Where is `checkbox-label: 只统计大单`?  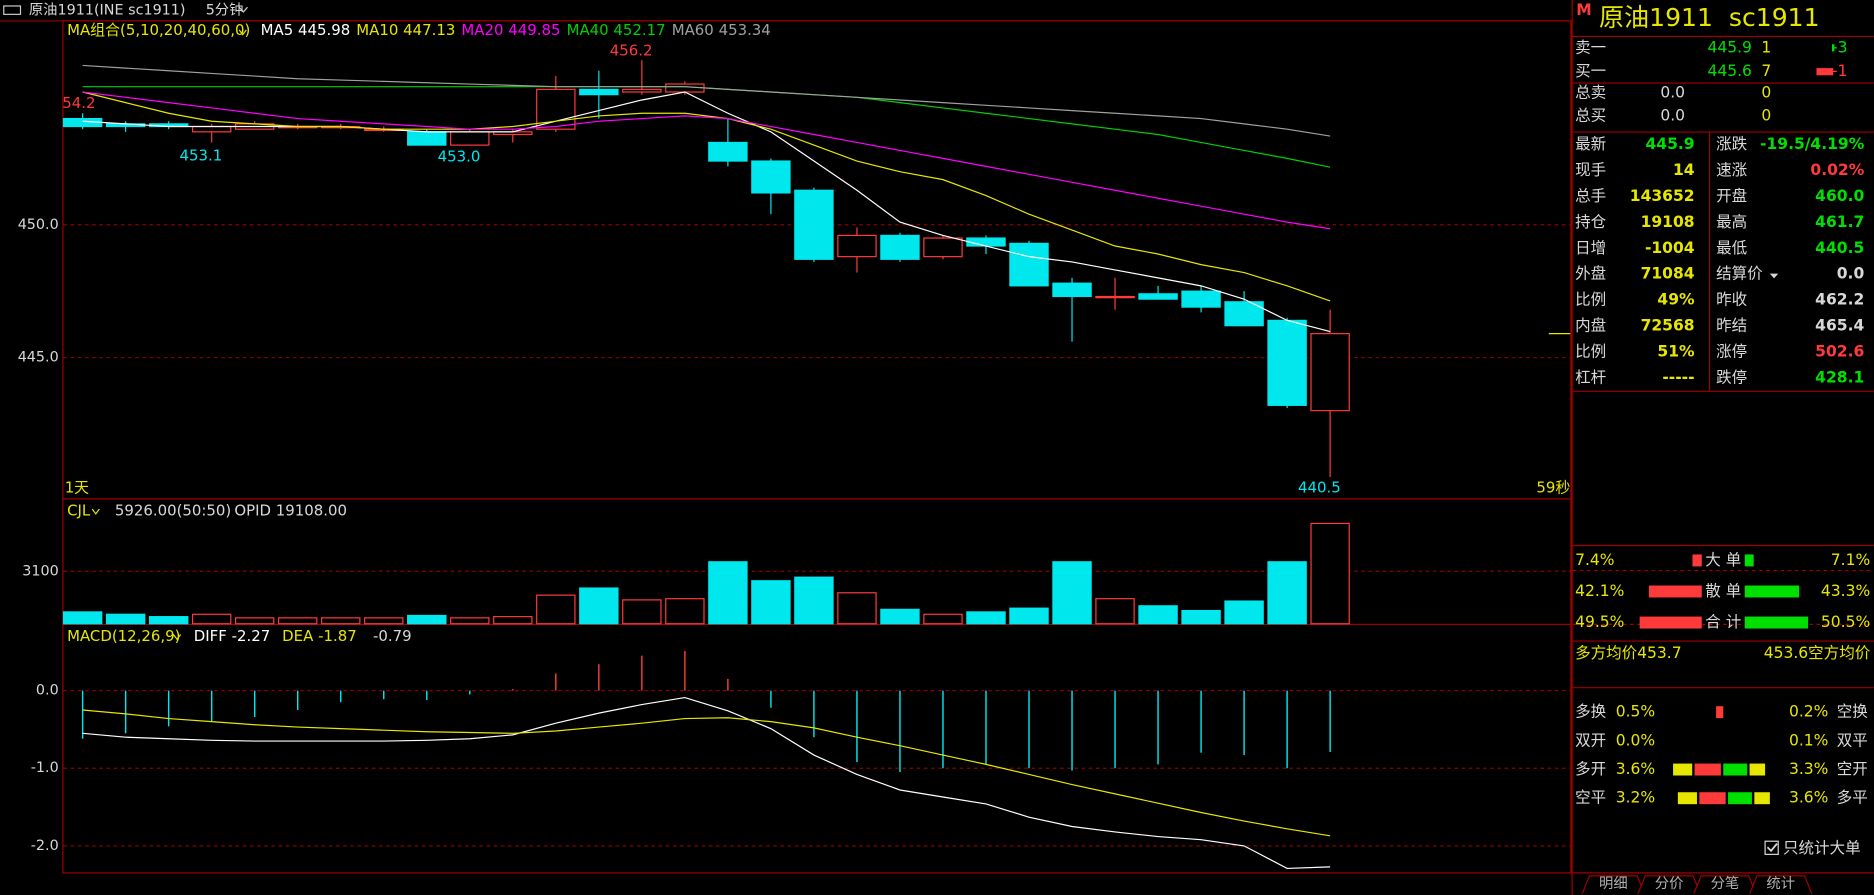 checkbox-label: 只统计大单 is located at coordinates (1822, 848).